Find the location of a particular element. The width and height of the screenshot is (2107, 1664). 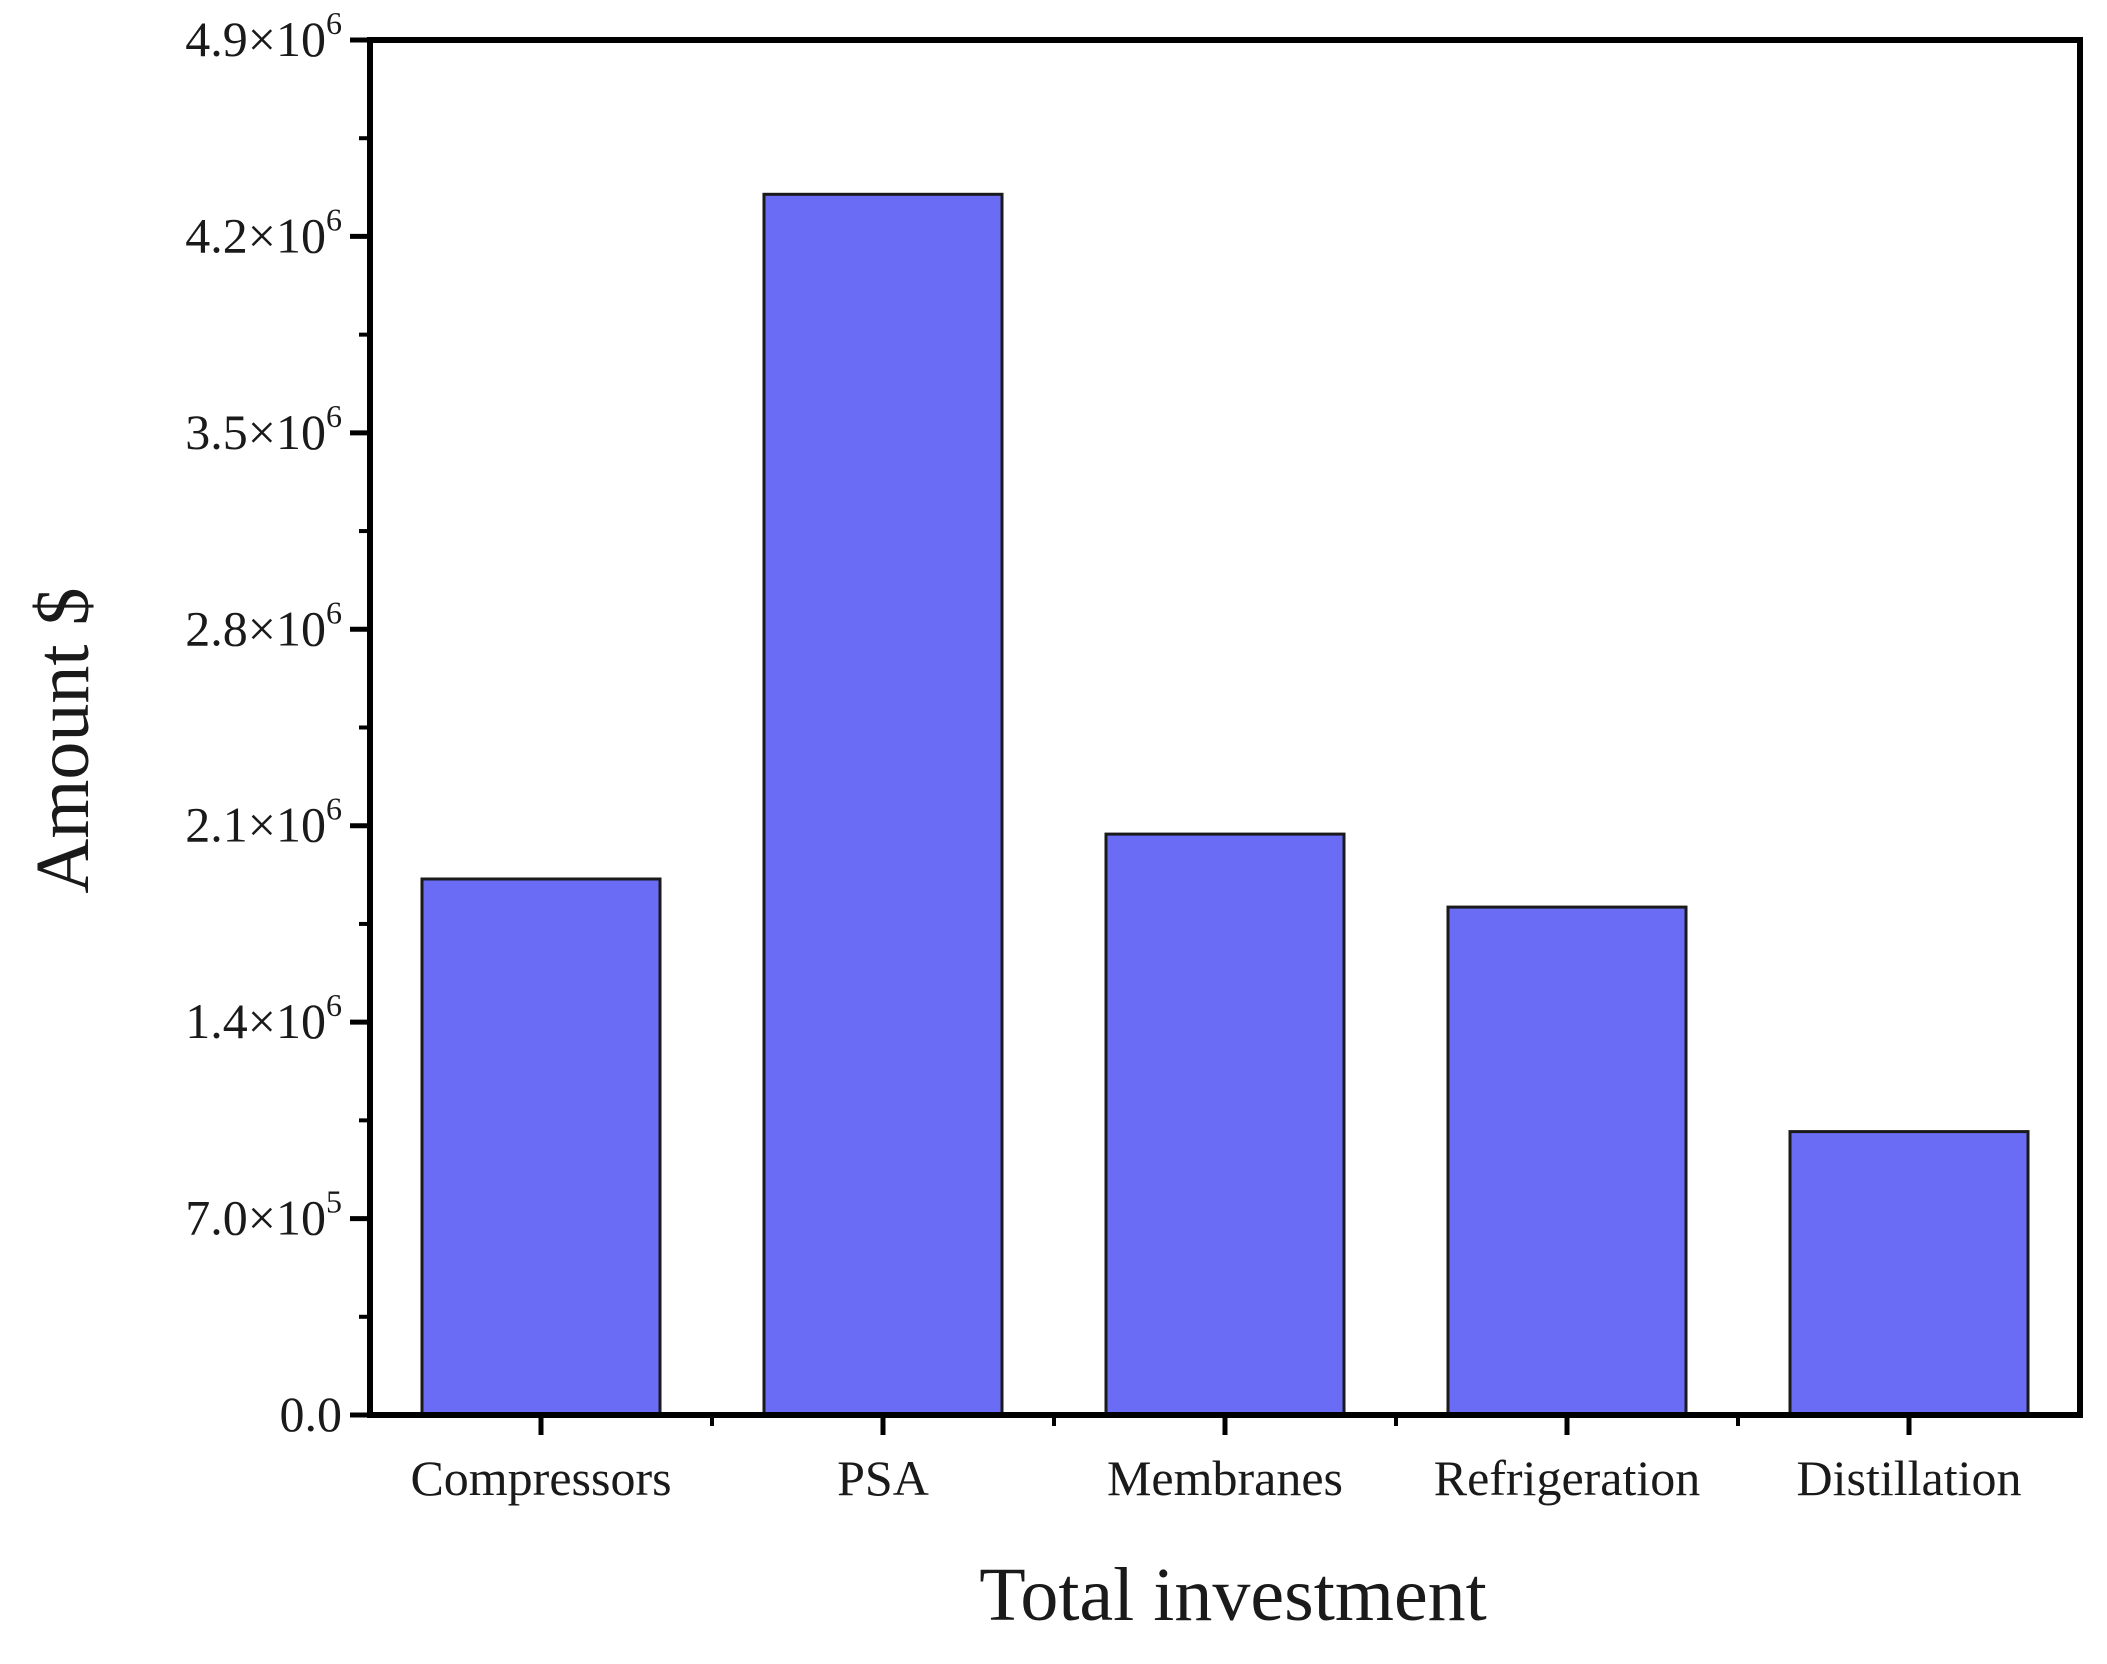

x-tick-label: PSA is located at coordinates (883, 1478).